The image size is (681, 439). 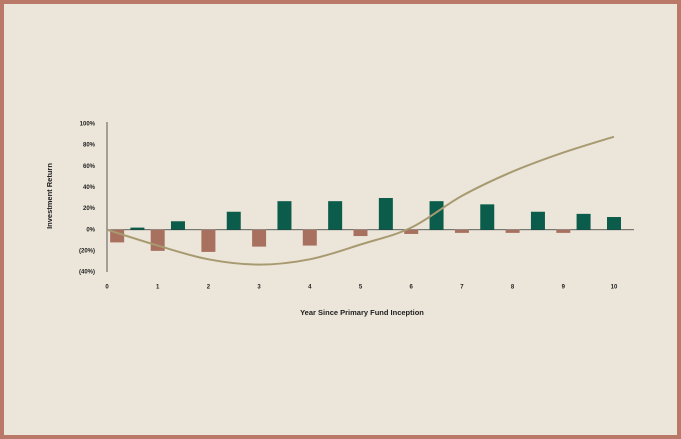 What do you see at coordinates (89, 188) in the screenshot?
I see `y-tick-label: 40%` at bounding box center [89, 188].